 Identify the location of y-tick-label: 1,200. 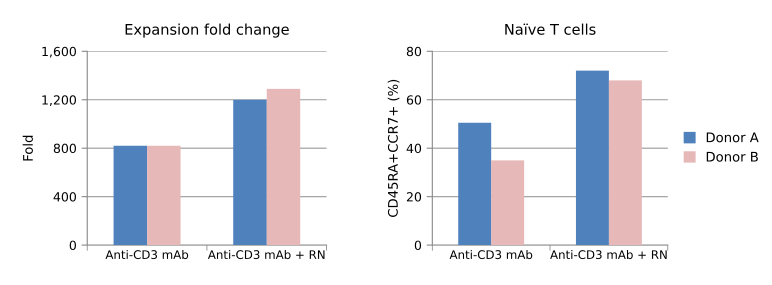
(59, 100).